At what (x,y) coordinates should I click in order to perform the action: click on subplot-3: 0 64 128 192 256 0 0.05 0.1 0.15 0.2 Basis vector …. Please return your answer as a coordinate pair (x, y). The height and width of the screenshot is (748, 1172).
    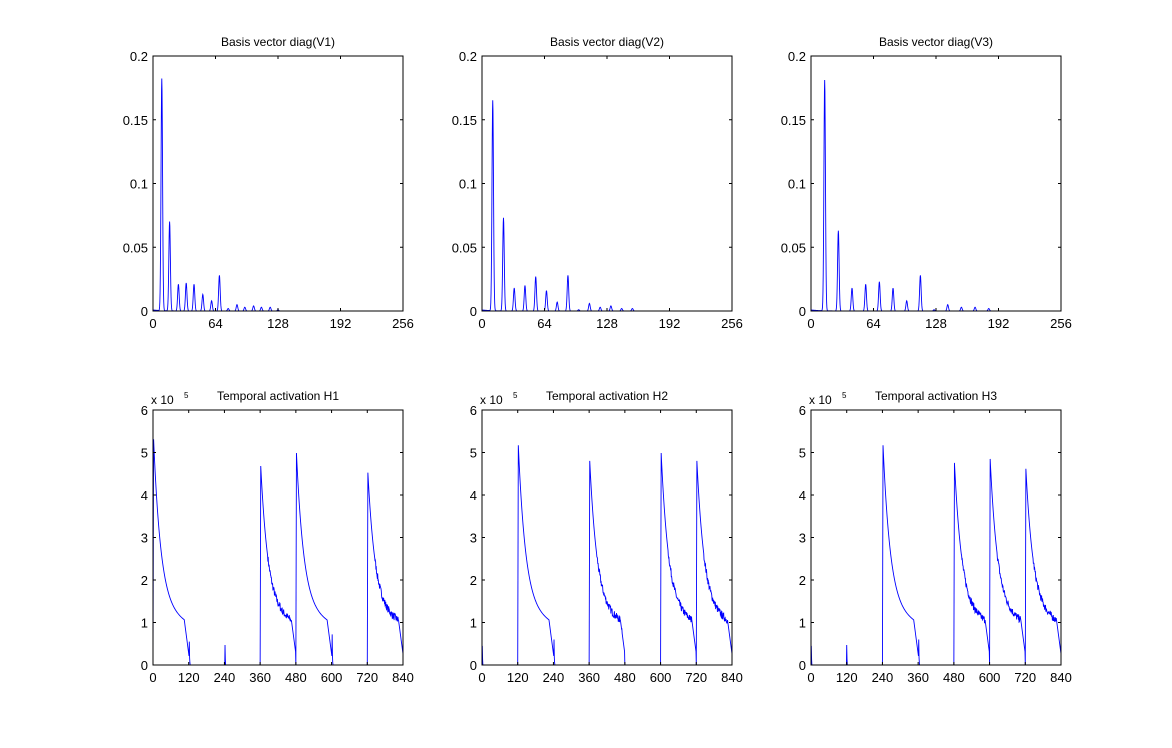
    Looking at the image, I should click on (926, 183).